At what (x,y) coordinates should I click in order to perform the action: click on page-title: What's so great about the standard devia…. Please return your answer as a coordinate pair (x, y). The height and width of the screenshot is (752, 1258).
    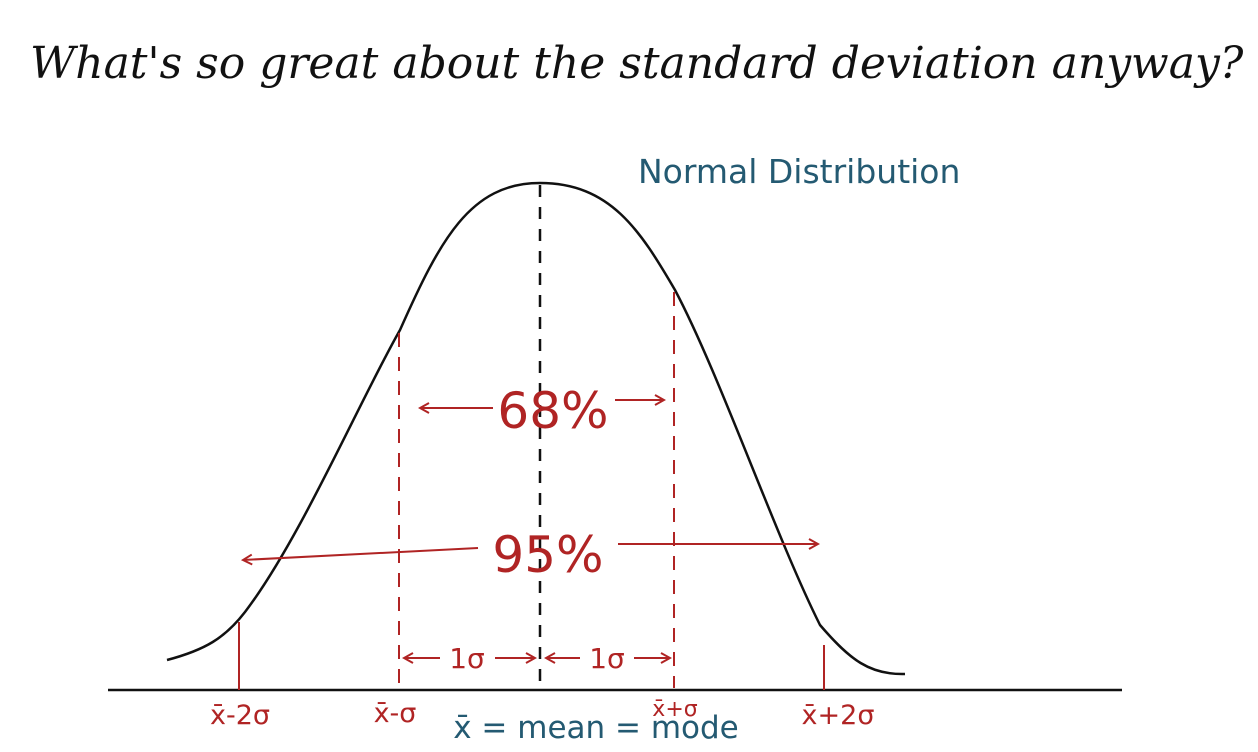
    Looking at the image, I should click on (637, 63).